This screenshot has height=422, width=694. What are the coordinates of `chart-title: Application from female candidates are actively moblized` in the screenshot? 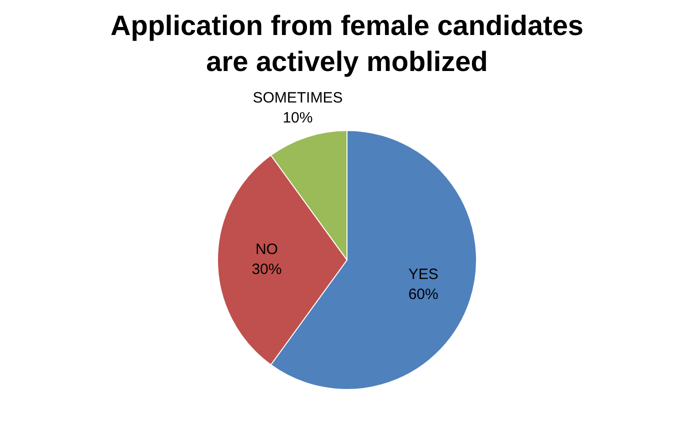 It's located at (347, 44).